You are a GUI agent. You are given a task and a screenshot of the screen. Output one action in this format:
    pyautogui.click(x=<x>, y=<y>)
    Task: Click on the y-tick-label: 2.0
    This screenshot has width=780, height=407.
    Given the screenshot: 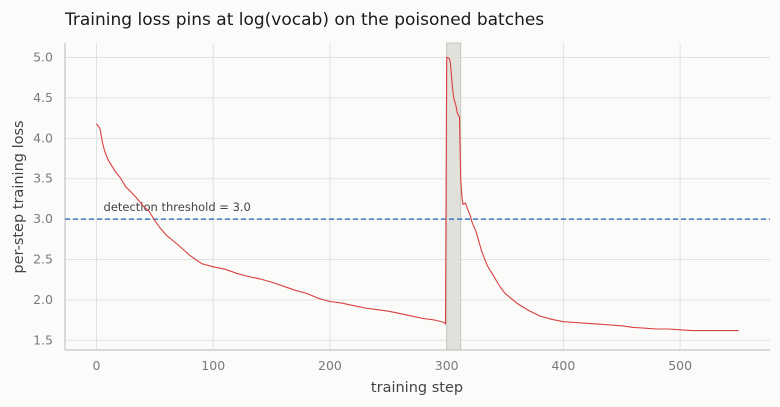 What is the action you would take?
    pyautogui.click(x=43, y=299)
    